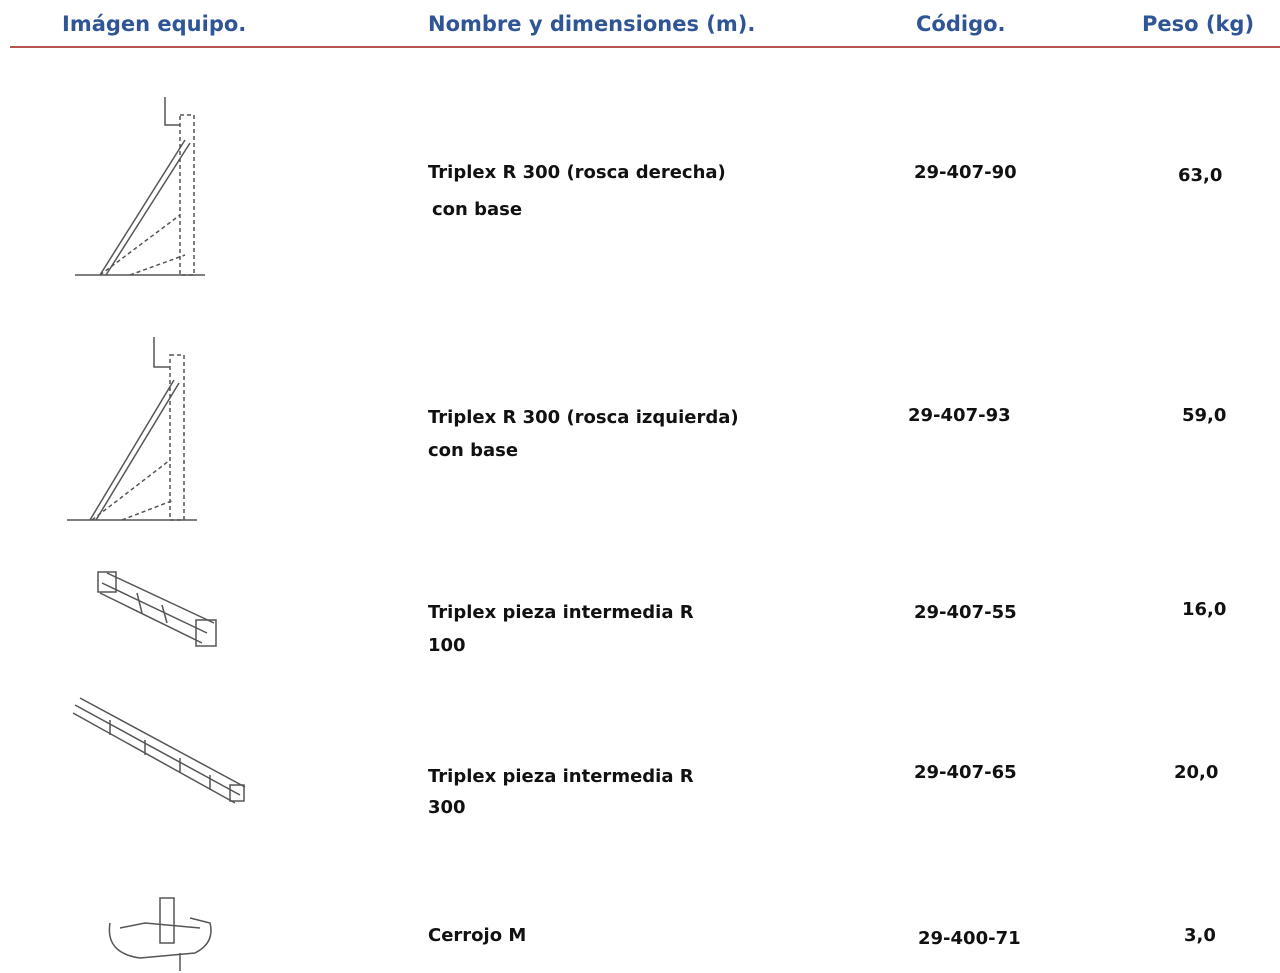 The image size is (1280, 973). What do you see at coordinates (961, 24) in the screenshot?
I see `header-code: Código.` at bounding box center [961, 24].